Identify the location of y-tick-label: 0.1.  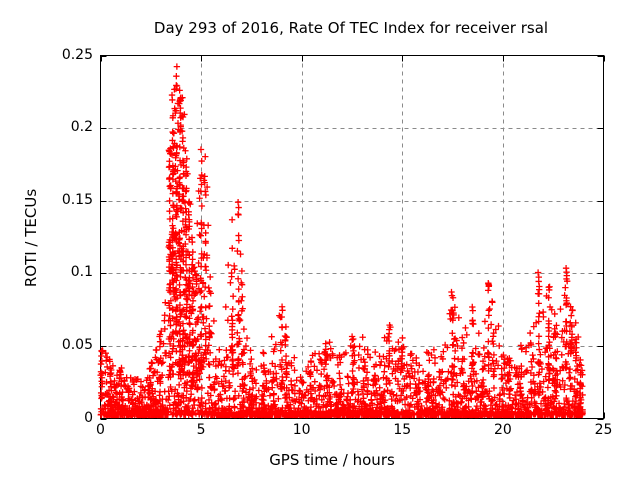
(81, 272).